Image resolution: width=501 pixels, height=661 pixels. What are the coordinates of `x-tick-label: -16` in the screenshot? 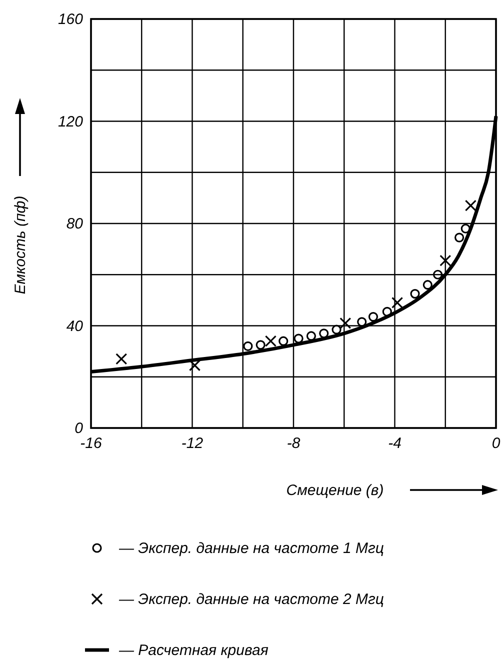 It's located at (91, 443).